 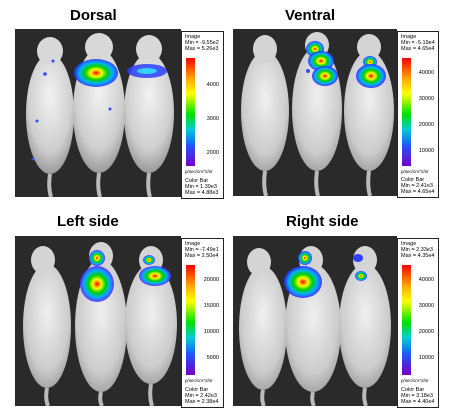 I want to click on ventral-image-min: Min = -5.19e4, so click(x=418, y=43).